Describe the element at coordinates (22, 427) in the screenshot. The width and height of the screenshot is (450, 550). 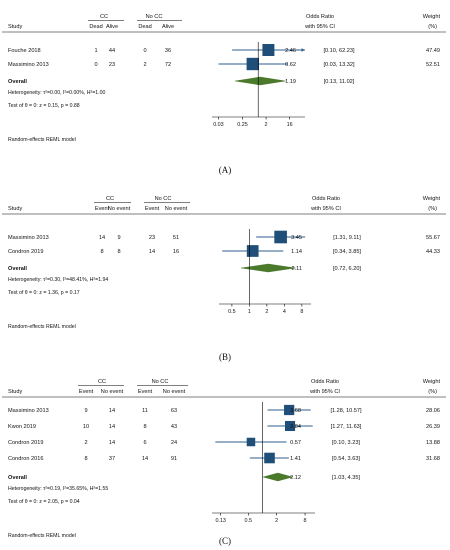
I see `study-label: Kwon 2019` at that location.